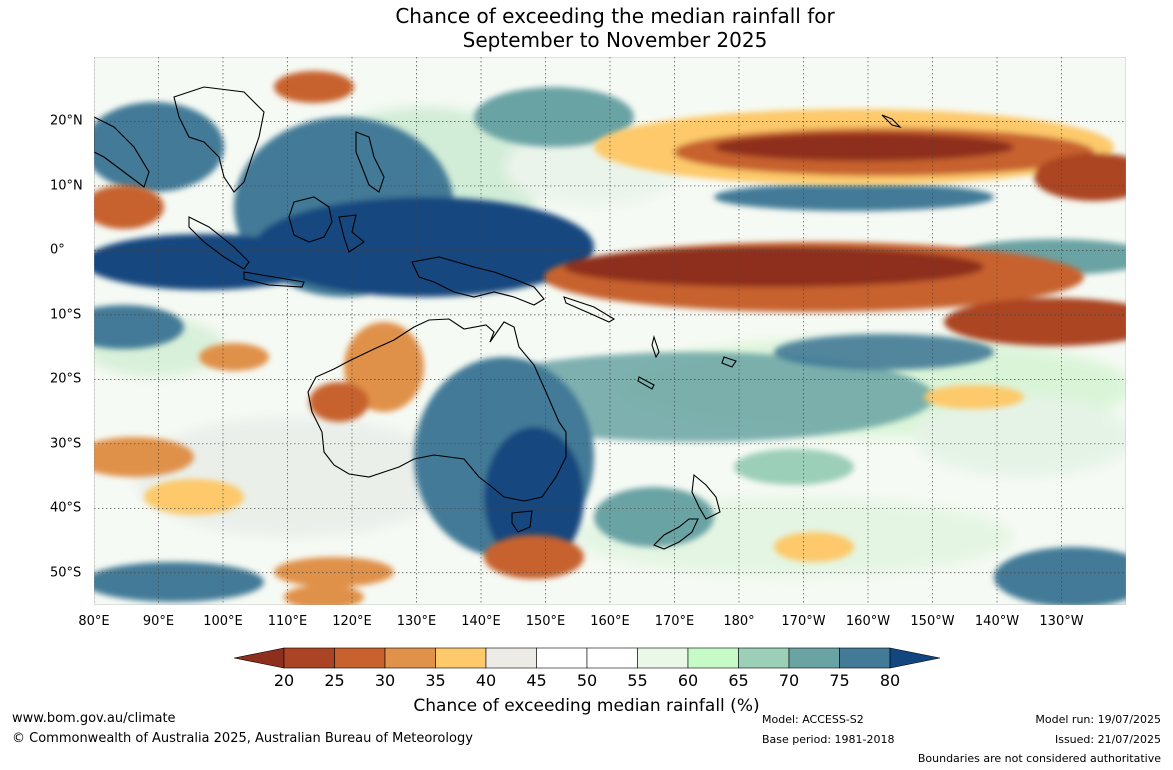 This screenshot has height=770, width=1173. Describe the element at coordinates (587, 680) in the screenshot. I see `colorbar-tick-label: 50` at that location.